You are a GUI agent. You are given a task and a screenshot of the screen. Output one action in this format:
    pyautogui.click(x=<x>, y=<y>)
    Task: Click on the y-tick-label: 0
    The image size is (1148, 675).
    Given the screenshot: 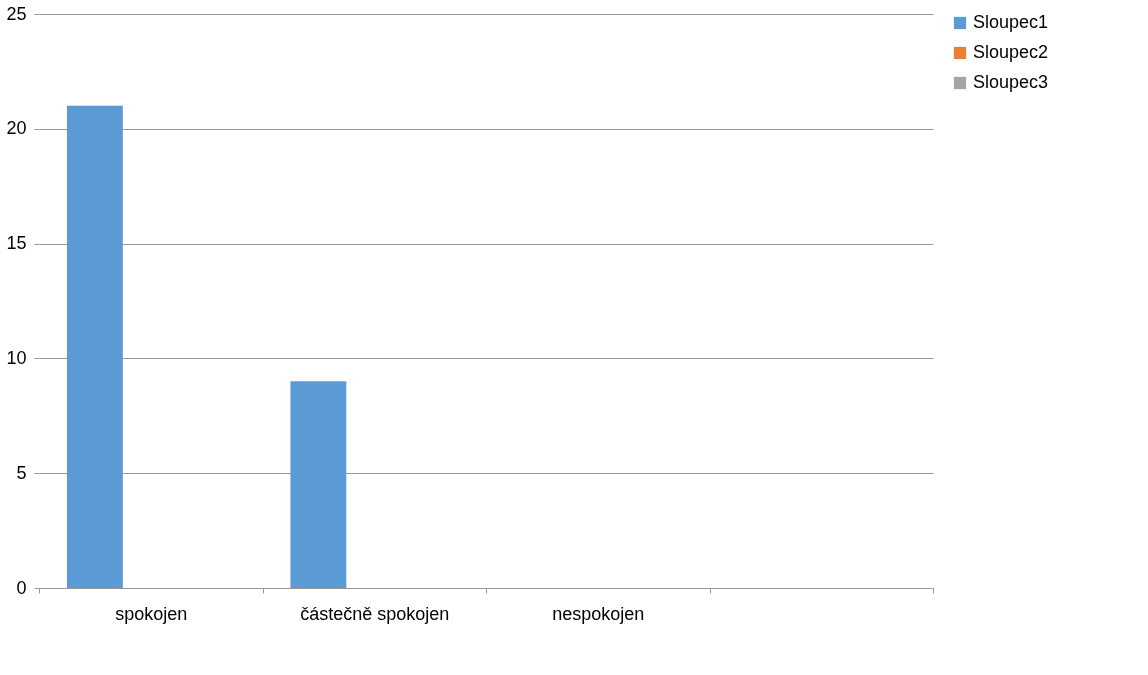 What is the action you would take?
    pyautogui.click(x=21, y=587)
    